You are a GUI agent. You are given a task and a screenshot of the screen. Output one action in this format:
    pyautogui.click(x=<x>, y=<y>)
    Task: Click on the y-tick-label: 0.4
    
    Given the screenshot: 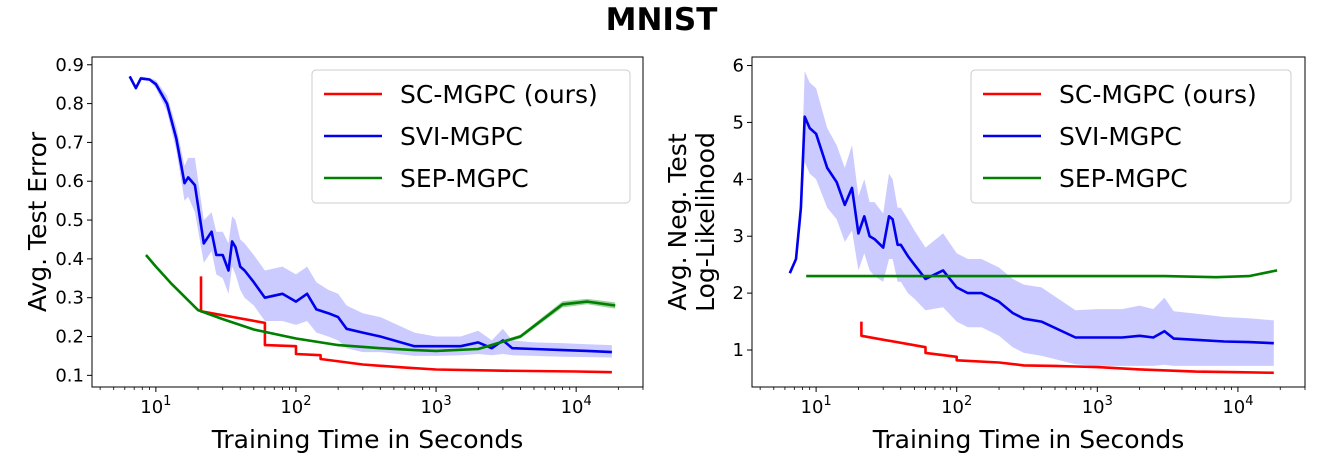 What is the action you would take?
    pyautogui.click(x=69, y=259)
    